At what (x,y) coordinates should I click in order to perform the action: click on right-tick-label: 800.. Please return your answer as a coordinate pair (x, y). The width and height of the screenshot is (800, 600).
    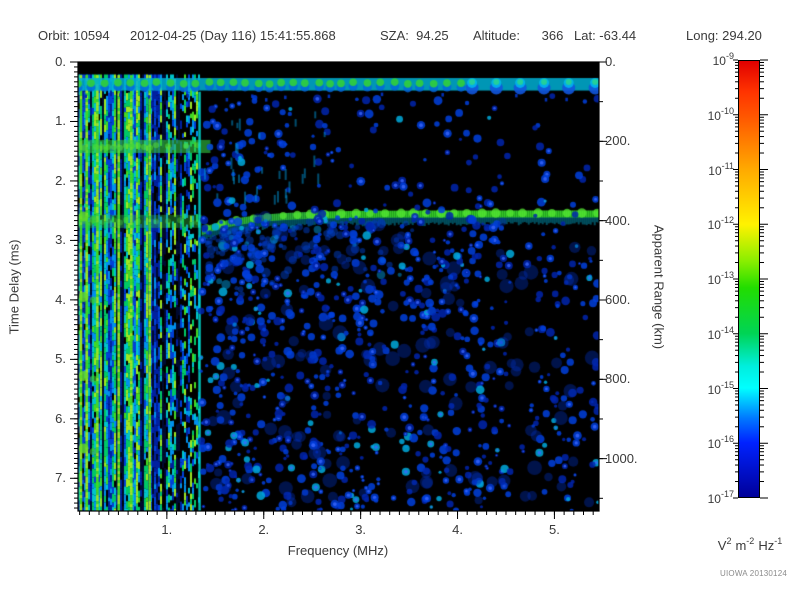
    Looking at the image, I should click on (618, 379).